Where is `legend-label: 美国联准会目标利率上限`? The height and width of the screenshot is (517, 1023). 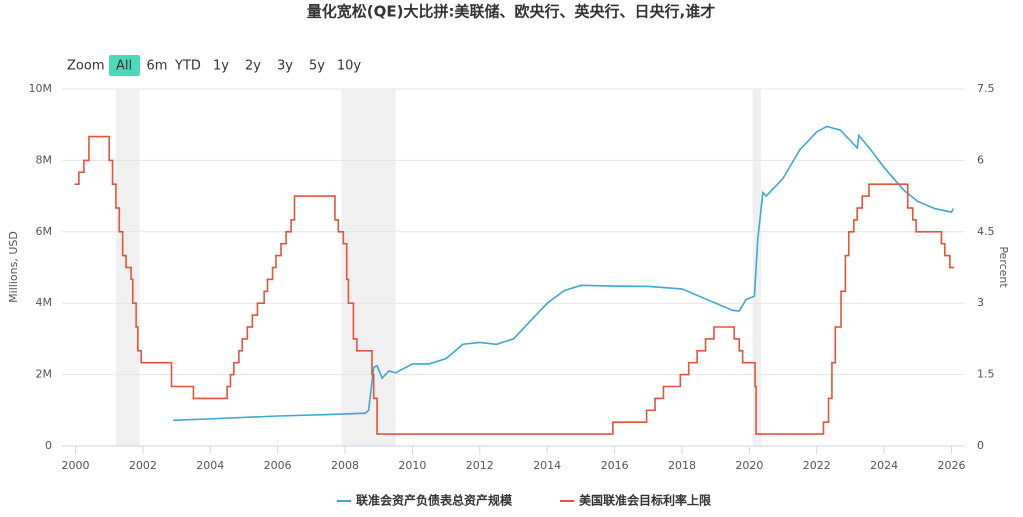
legend-label: 美国联准会目标利率上限 is located at coordinates (645, 500).